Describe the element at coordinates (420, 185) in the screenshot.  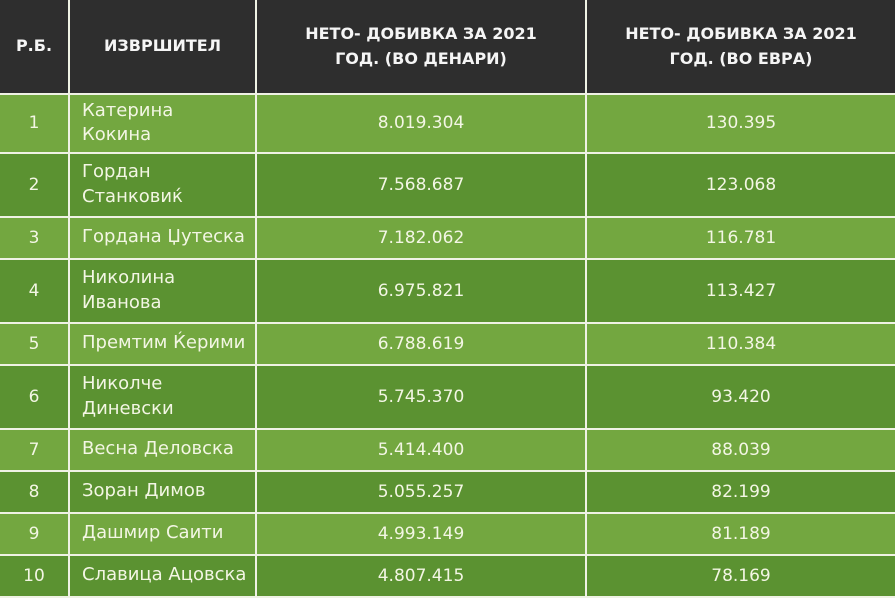
I see `denari-value: 7.568.687` at that location.